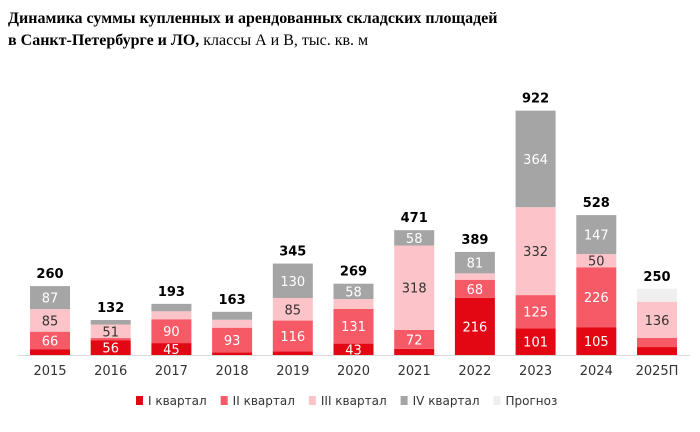  Describe the element at coordinates (656, 277) in the screenshot. I see `total-label: 250` at that location.